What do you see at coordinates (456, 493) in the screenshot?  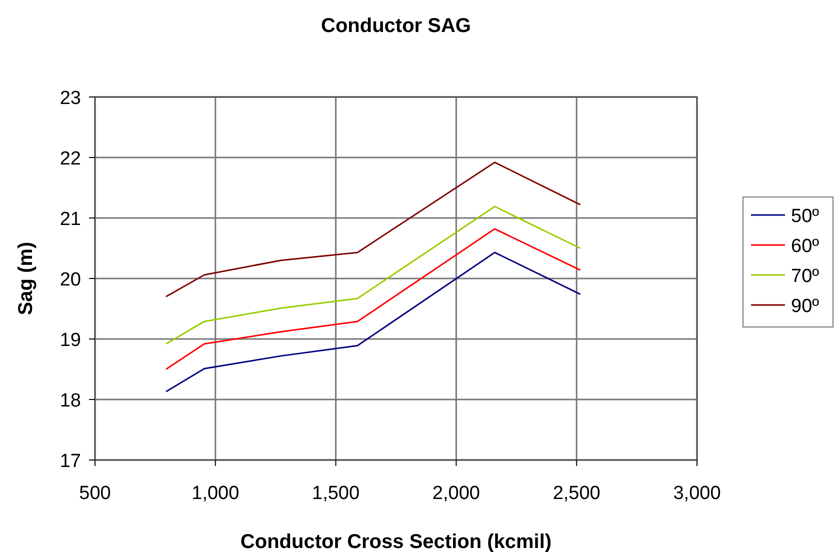 I see `x-tick-label: 2,000` at bounding box center [456, 493].